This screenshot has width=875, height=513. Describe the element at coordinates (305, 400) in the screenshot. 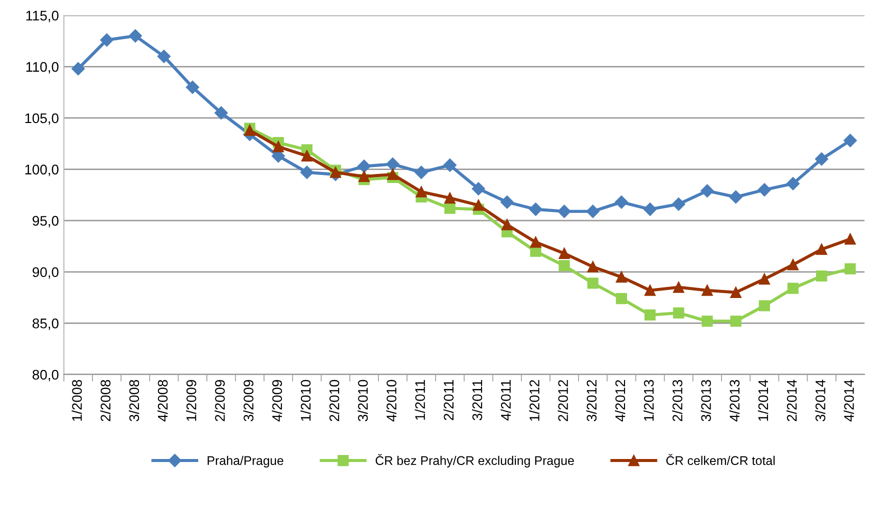

I see `x-tick-label: 1/2010` at that location.